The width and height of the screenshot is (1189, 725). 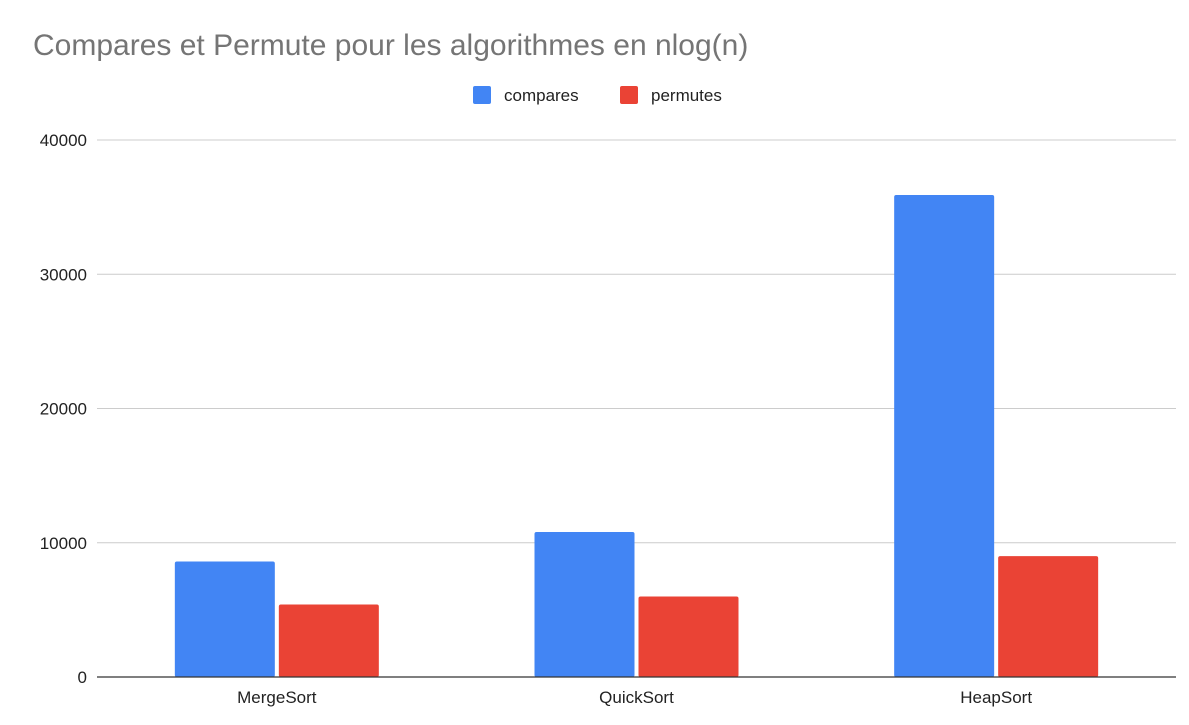 What do you see at coordinates (63, 140) in the screenshot?
I see `y-tick-label: 40000` at bounding box center [63, 140].